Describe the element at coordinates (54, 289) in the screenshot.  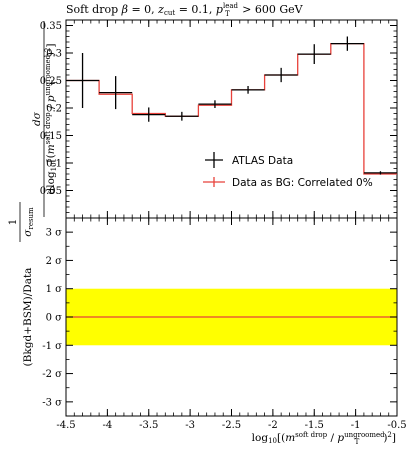
I see `ratio-y-tick-label: 1 σ` at that location.